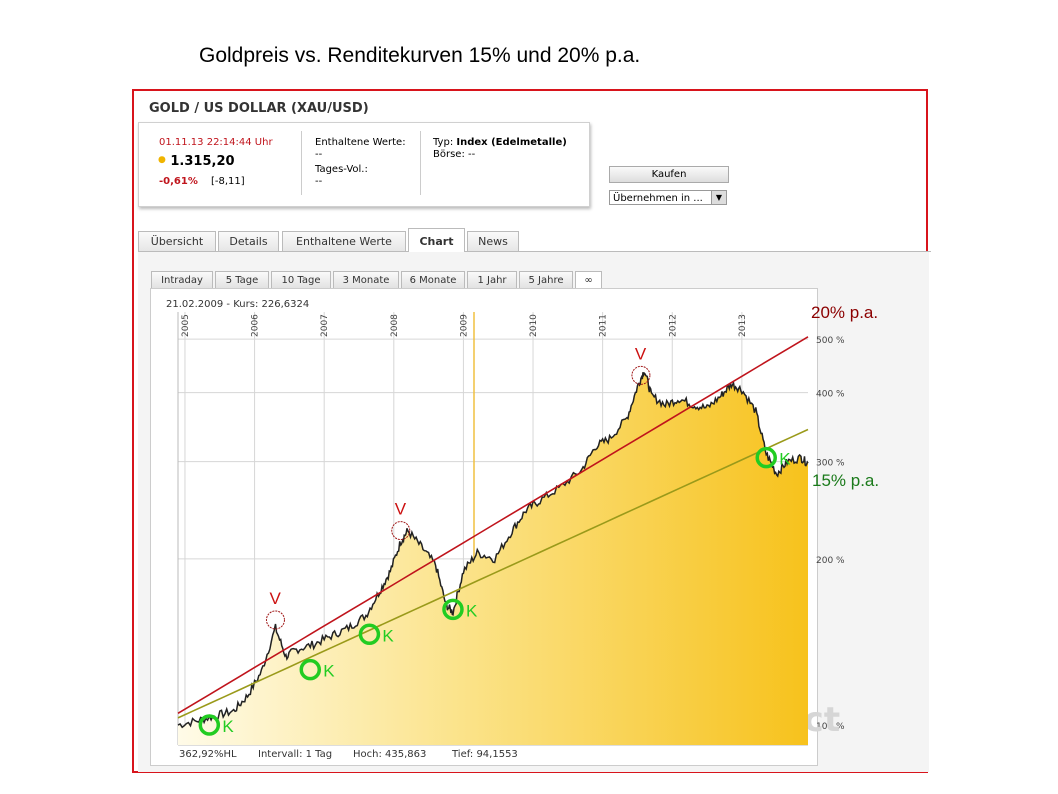 This screenshot has height=794, width=1058. Describe the element at coordinates (534, 325) in the screenshot. I see `x-tick-label: 2010` at that location.